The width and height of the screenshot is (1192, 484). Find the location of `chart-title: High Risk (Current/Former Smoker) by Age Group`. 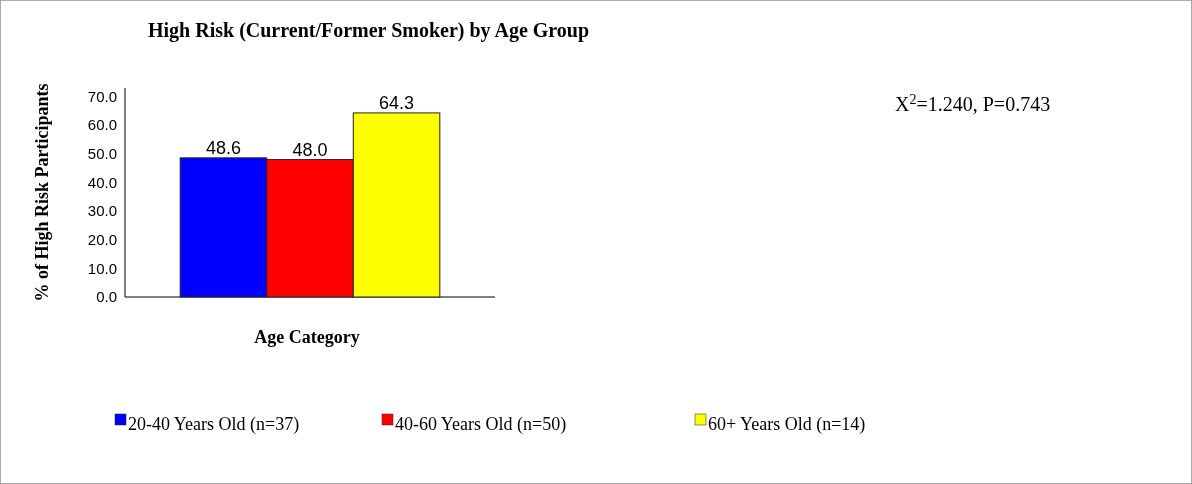

chart-title: High Risk (Current/Former Smoker) by Age Group is located at coordinates (369, 30).